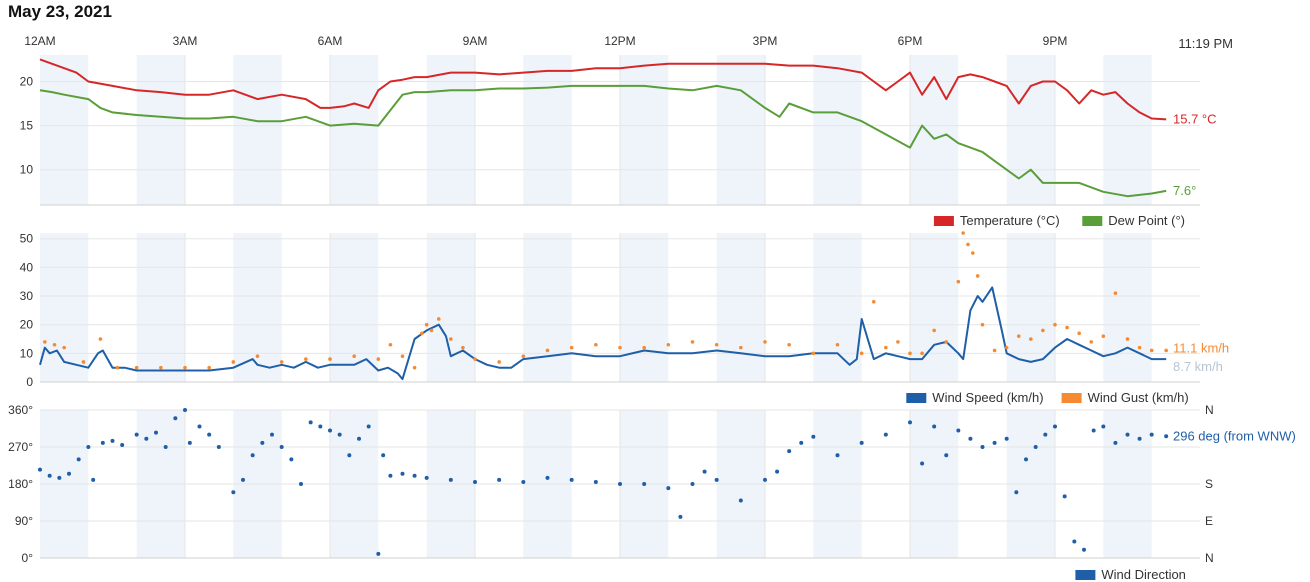 This screenshot has width=1310, height=582. Describe the element at coordinates (185, 41) in the screenshot. I see `time-tick-label: 3AM` at that location.